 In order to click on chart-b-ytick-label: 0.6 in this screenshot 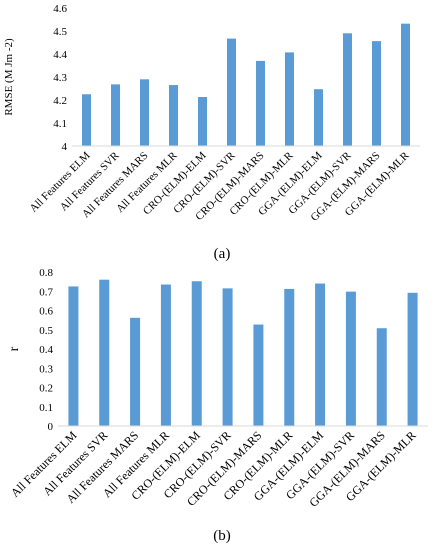, I will do `click(46, 312)`.